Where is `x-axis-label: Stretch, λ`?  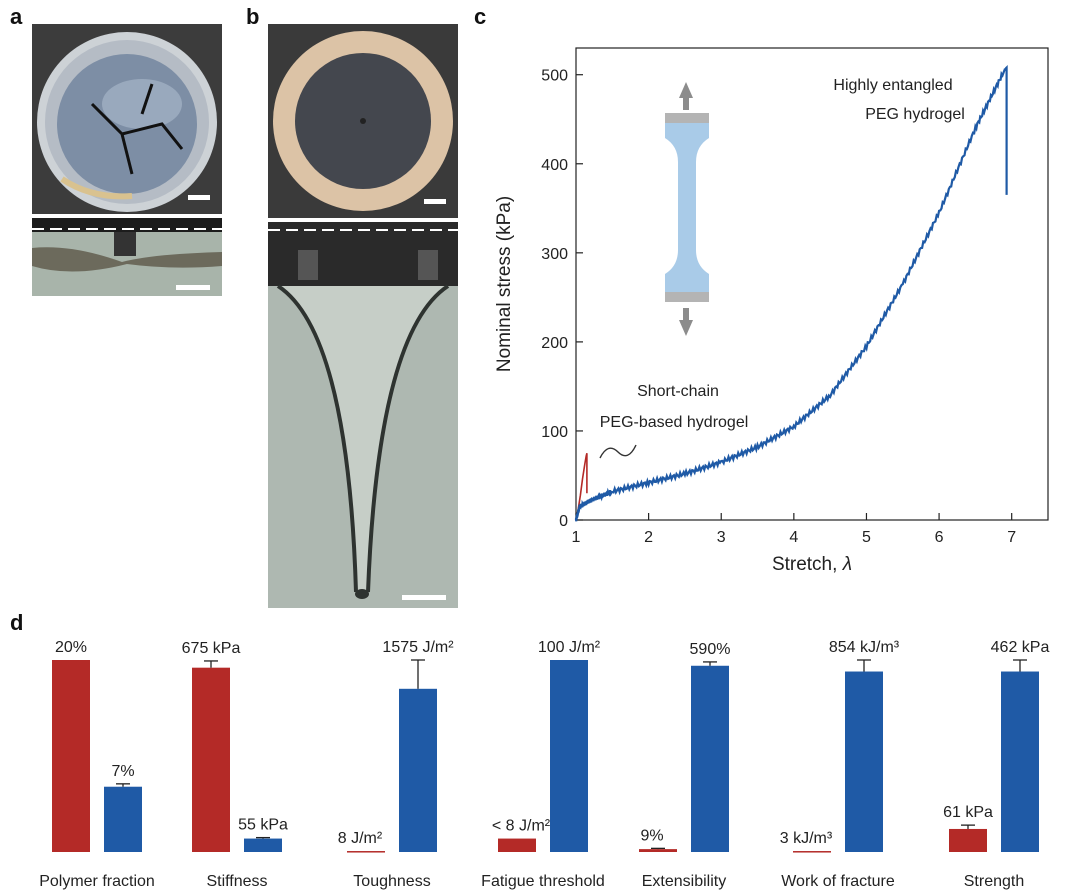 x-axis-label: Stretch, λ is located at coordinates (812, 564).